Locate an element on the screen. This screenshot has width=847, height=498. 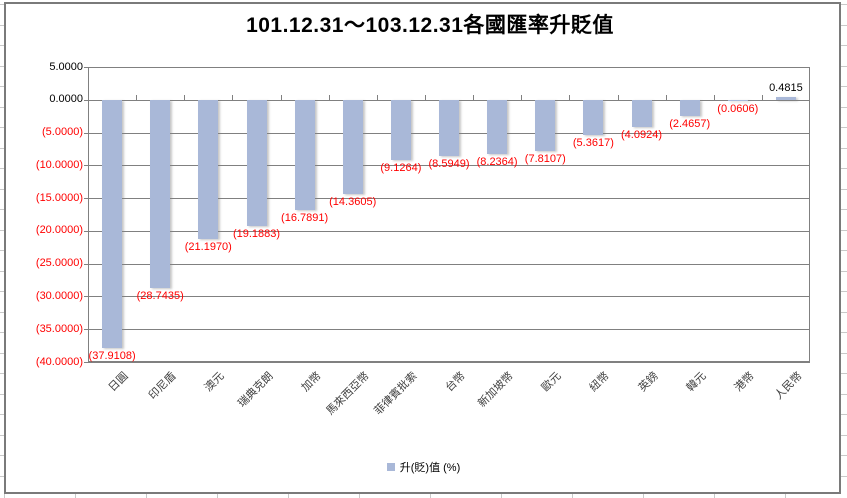
bar-印尼盾 is located at coordinates (160, 194).